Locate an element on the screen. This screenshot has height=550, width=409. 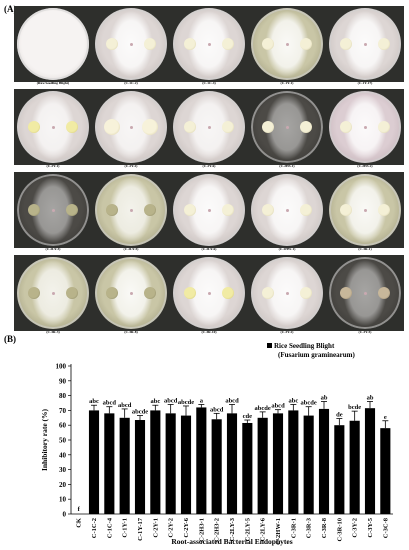
x-axis-title: Root-associated Bacterial Endophytes is located at coordinates (231, 541).